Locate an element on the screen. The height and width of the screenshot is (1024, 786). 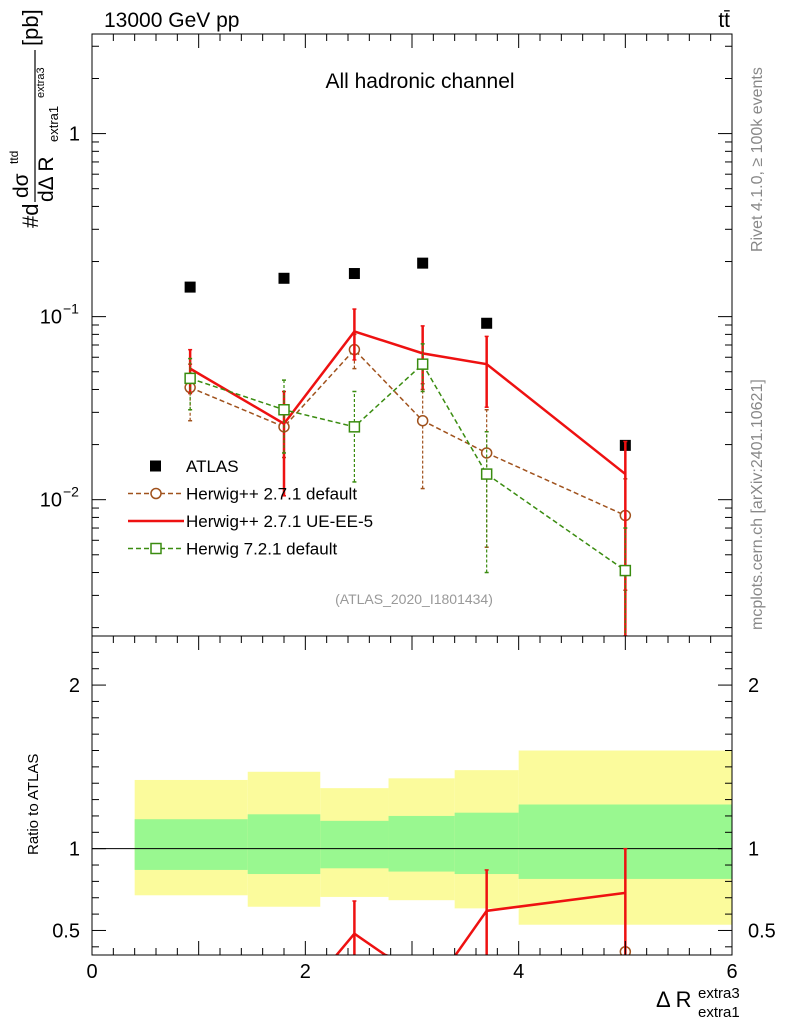
ratio-series-line is located at coordinates (480, 923).